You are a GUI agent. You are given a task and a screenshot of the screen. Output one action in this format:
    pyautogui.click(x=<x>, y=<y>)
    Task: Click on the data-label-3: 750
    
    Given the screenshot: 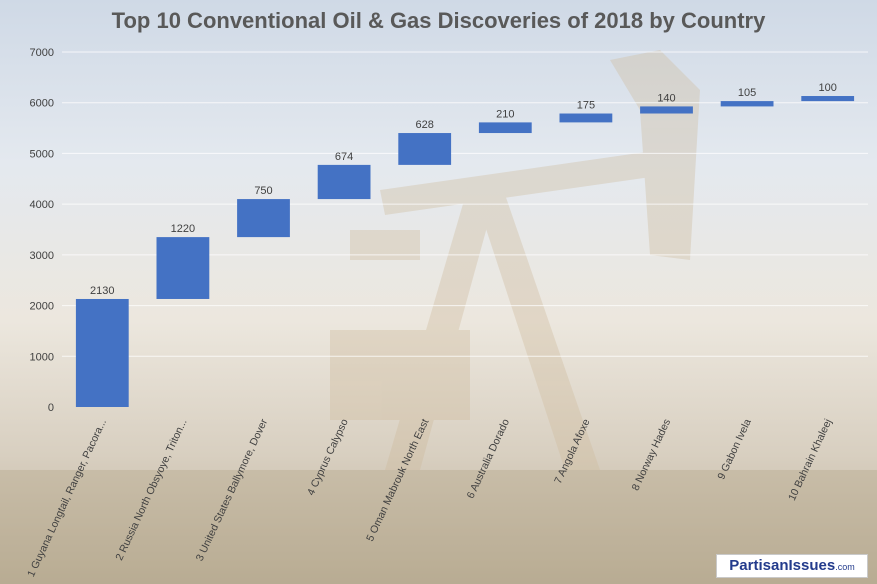 What is the action you would take?
    pyautogui.click(x=263, y=191)
    